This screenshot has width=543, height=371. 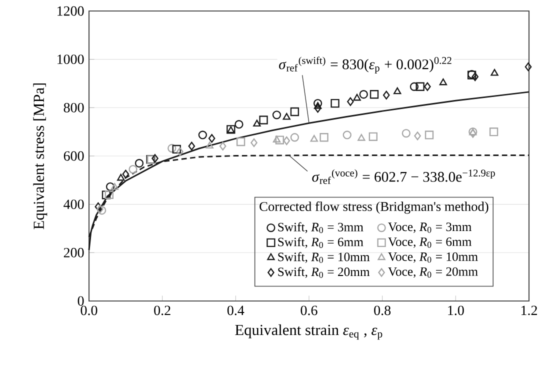 What do you see at coordinates (235, 311) in the screenshot?
I see `x-tick-label: 0.4` at bounding box center [235, 311].